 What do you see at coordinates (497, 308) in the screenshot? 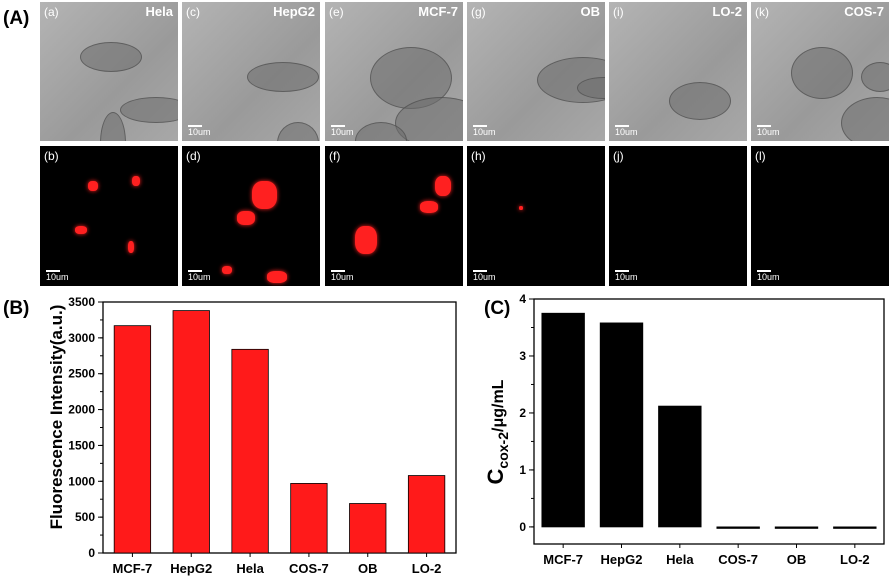
I see `panel-label-c: (C)` at bounding box center [497, 308].